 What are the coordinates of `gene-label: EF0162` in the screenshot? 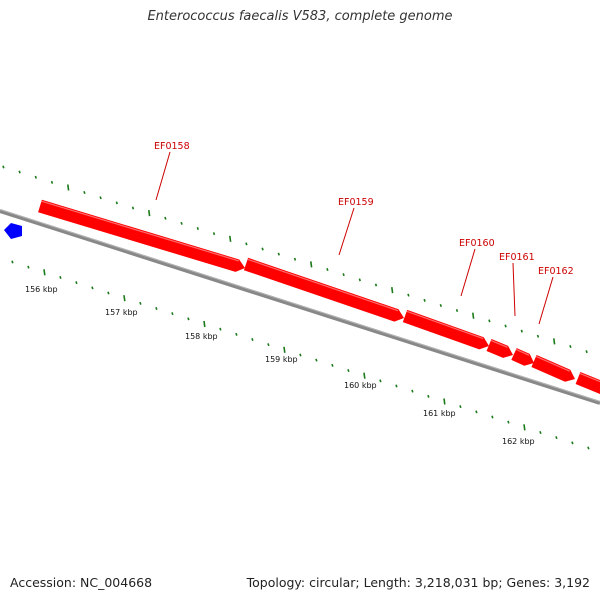 It's located at (556, 271).